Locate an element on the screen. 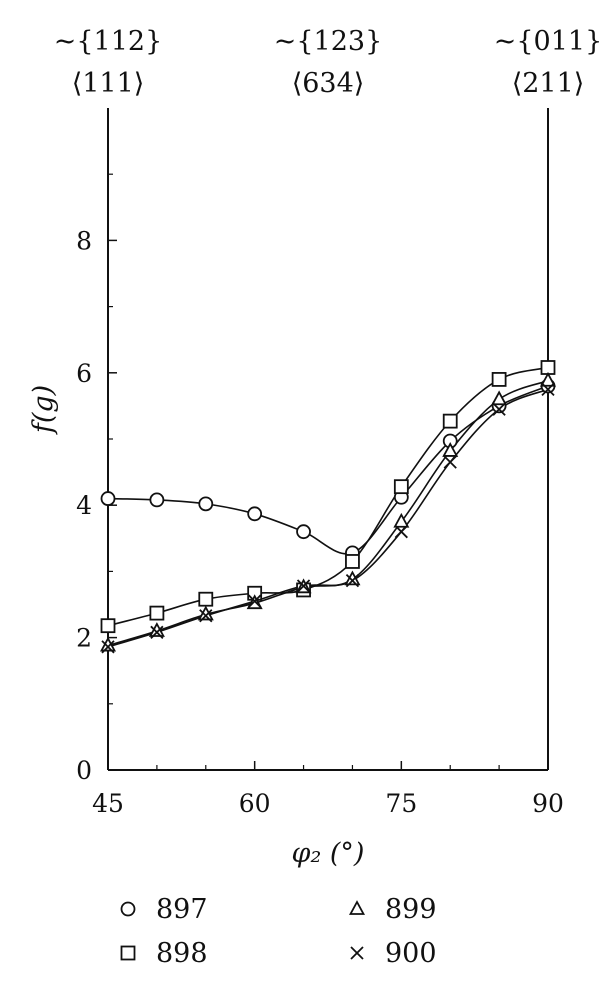 Image resolution: width=600 pixels, height=997 pixels. y-tick-label: 0 is located at coordinates (84, 770).